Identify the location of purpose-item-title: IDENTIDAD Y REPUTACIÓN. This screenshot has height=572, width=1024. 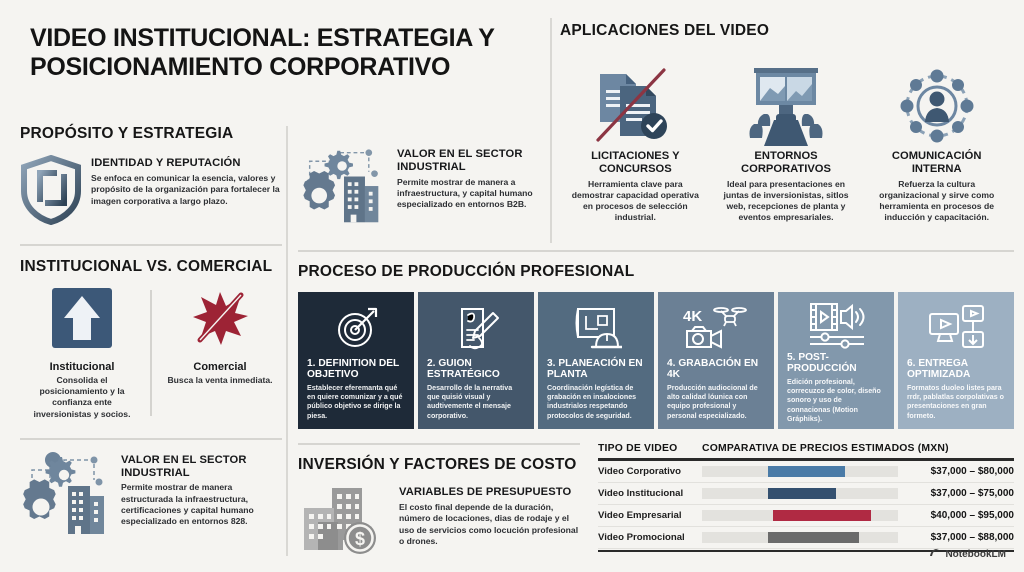
(166, 163).